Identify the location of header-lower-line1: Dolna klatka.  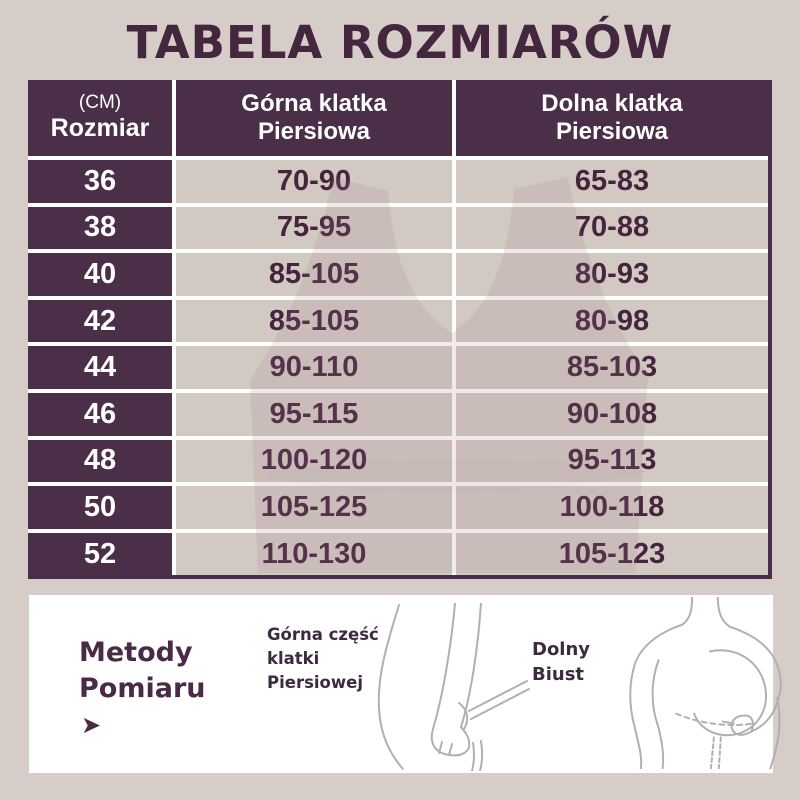
(612, 103).